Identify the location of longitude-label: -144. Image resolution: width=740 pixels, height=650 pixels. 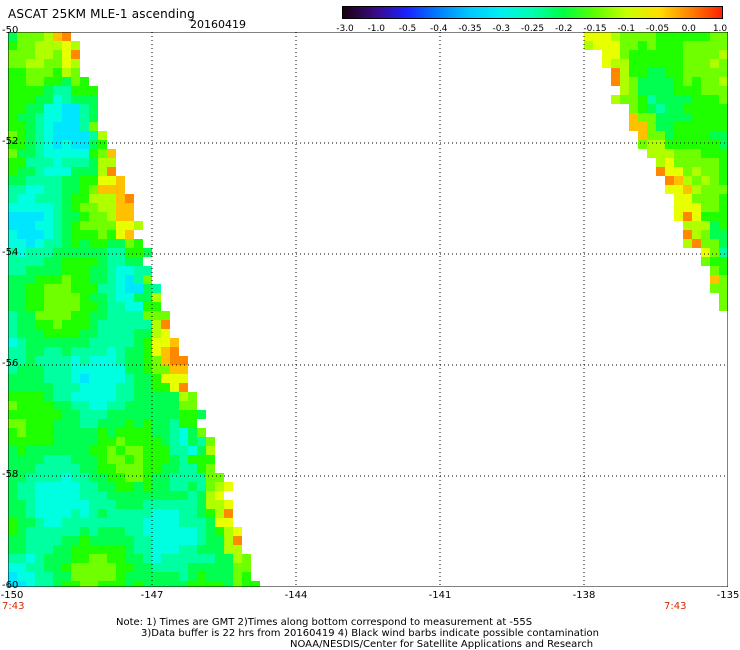
(296, 595).